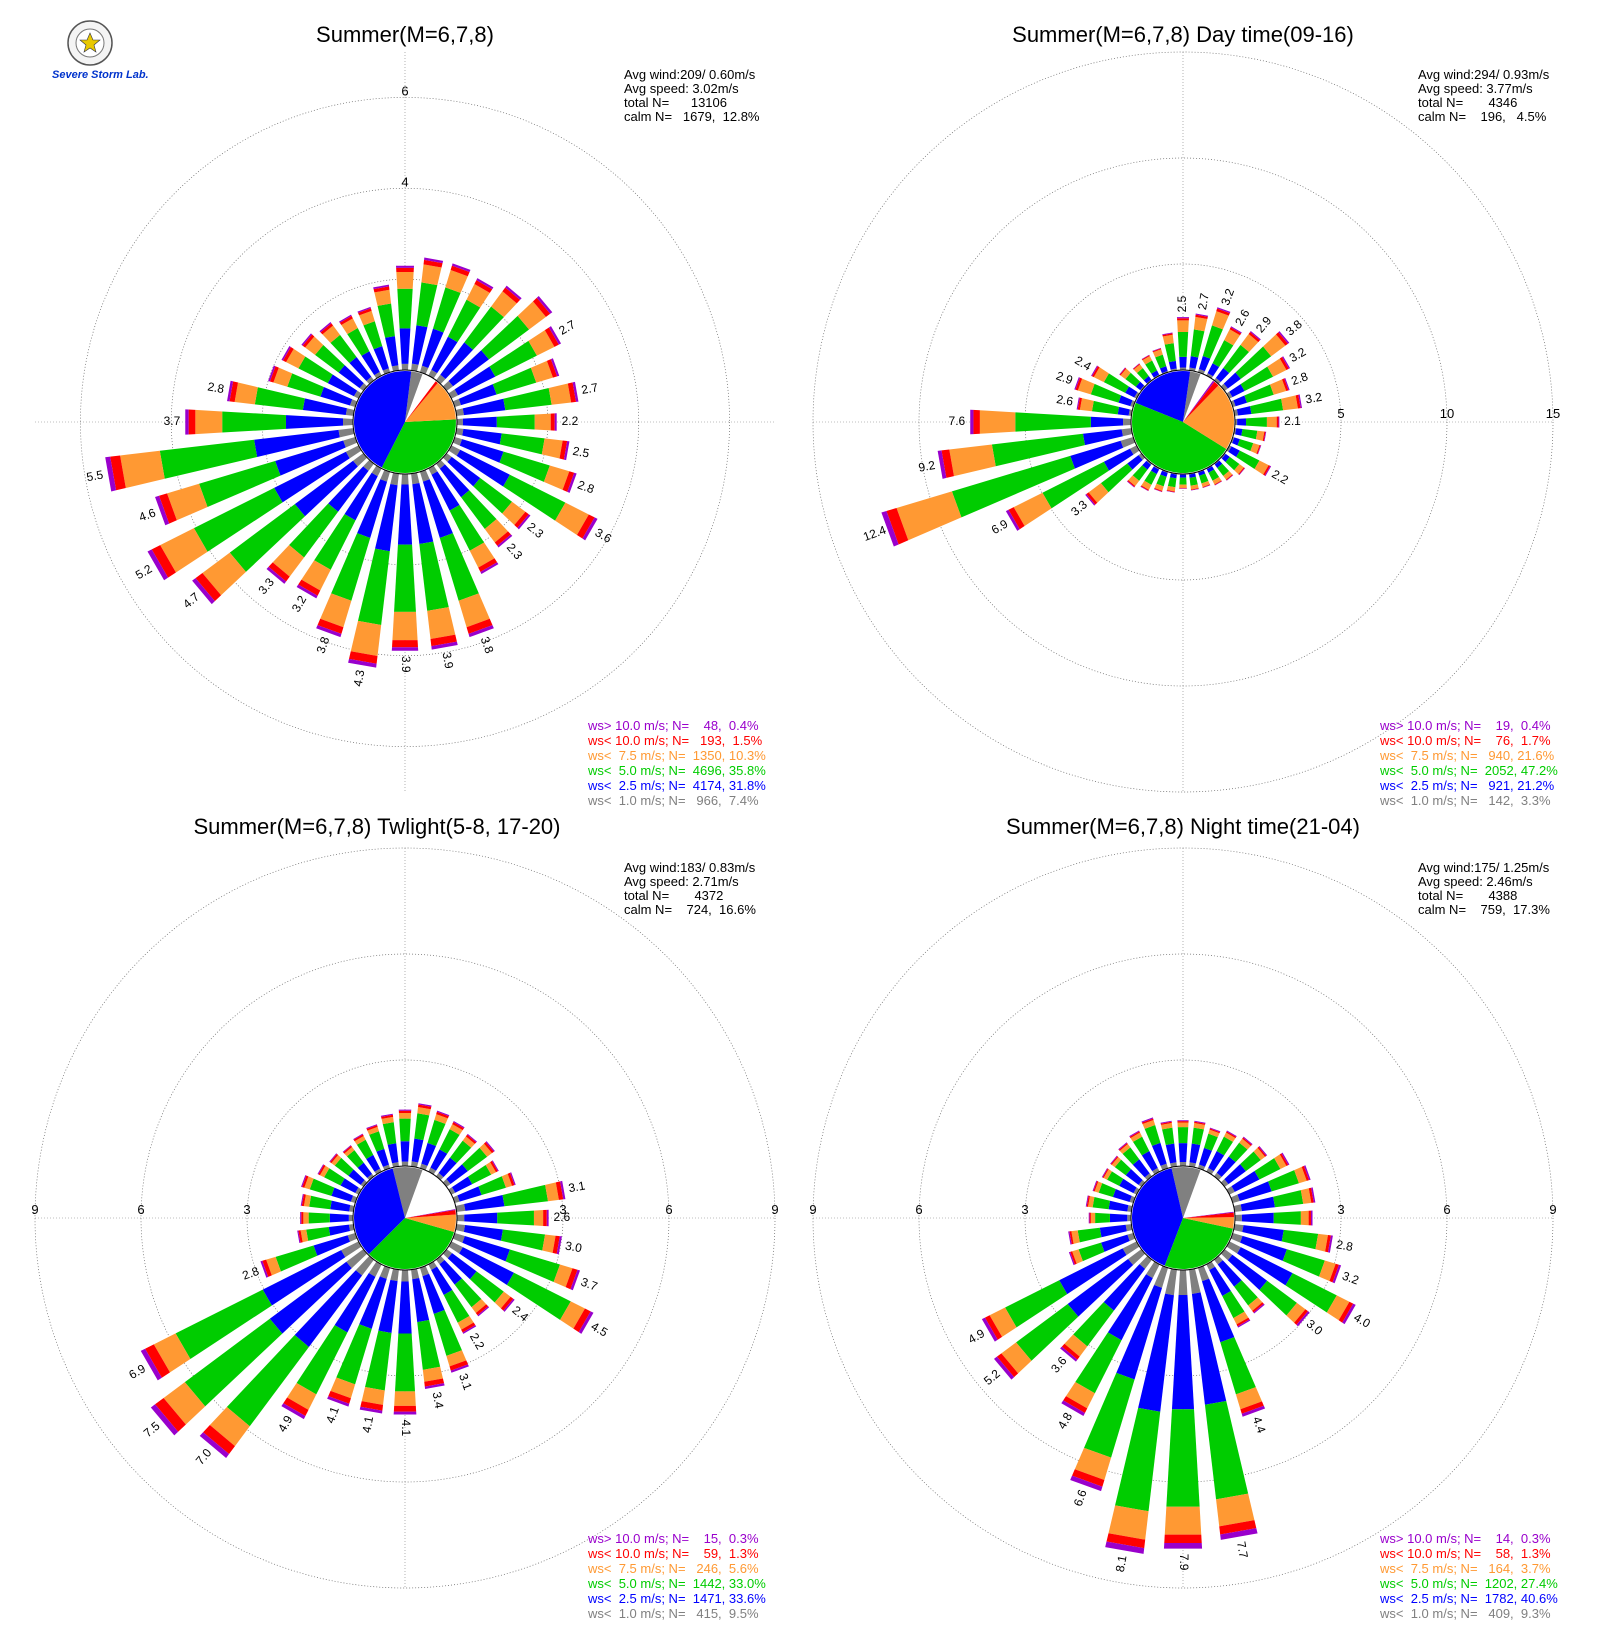  What do you see at coordinates (94, 475) in the screenshot?
I see `bar-total-label: 5.5` at bounding box center [94, 475].